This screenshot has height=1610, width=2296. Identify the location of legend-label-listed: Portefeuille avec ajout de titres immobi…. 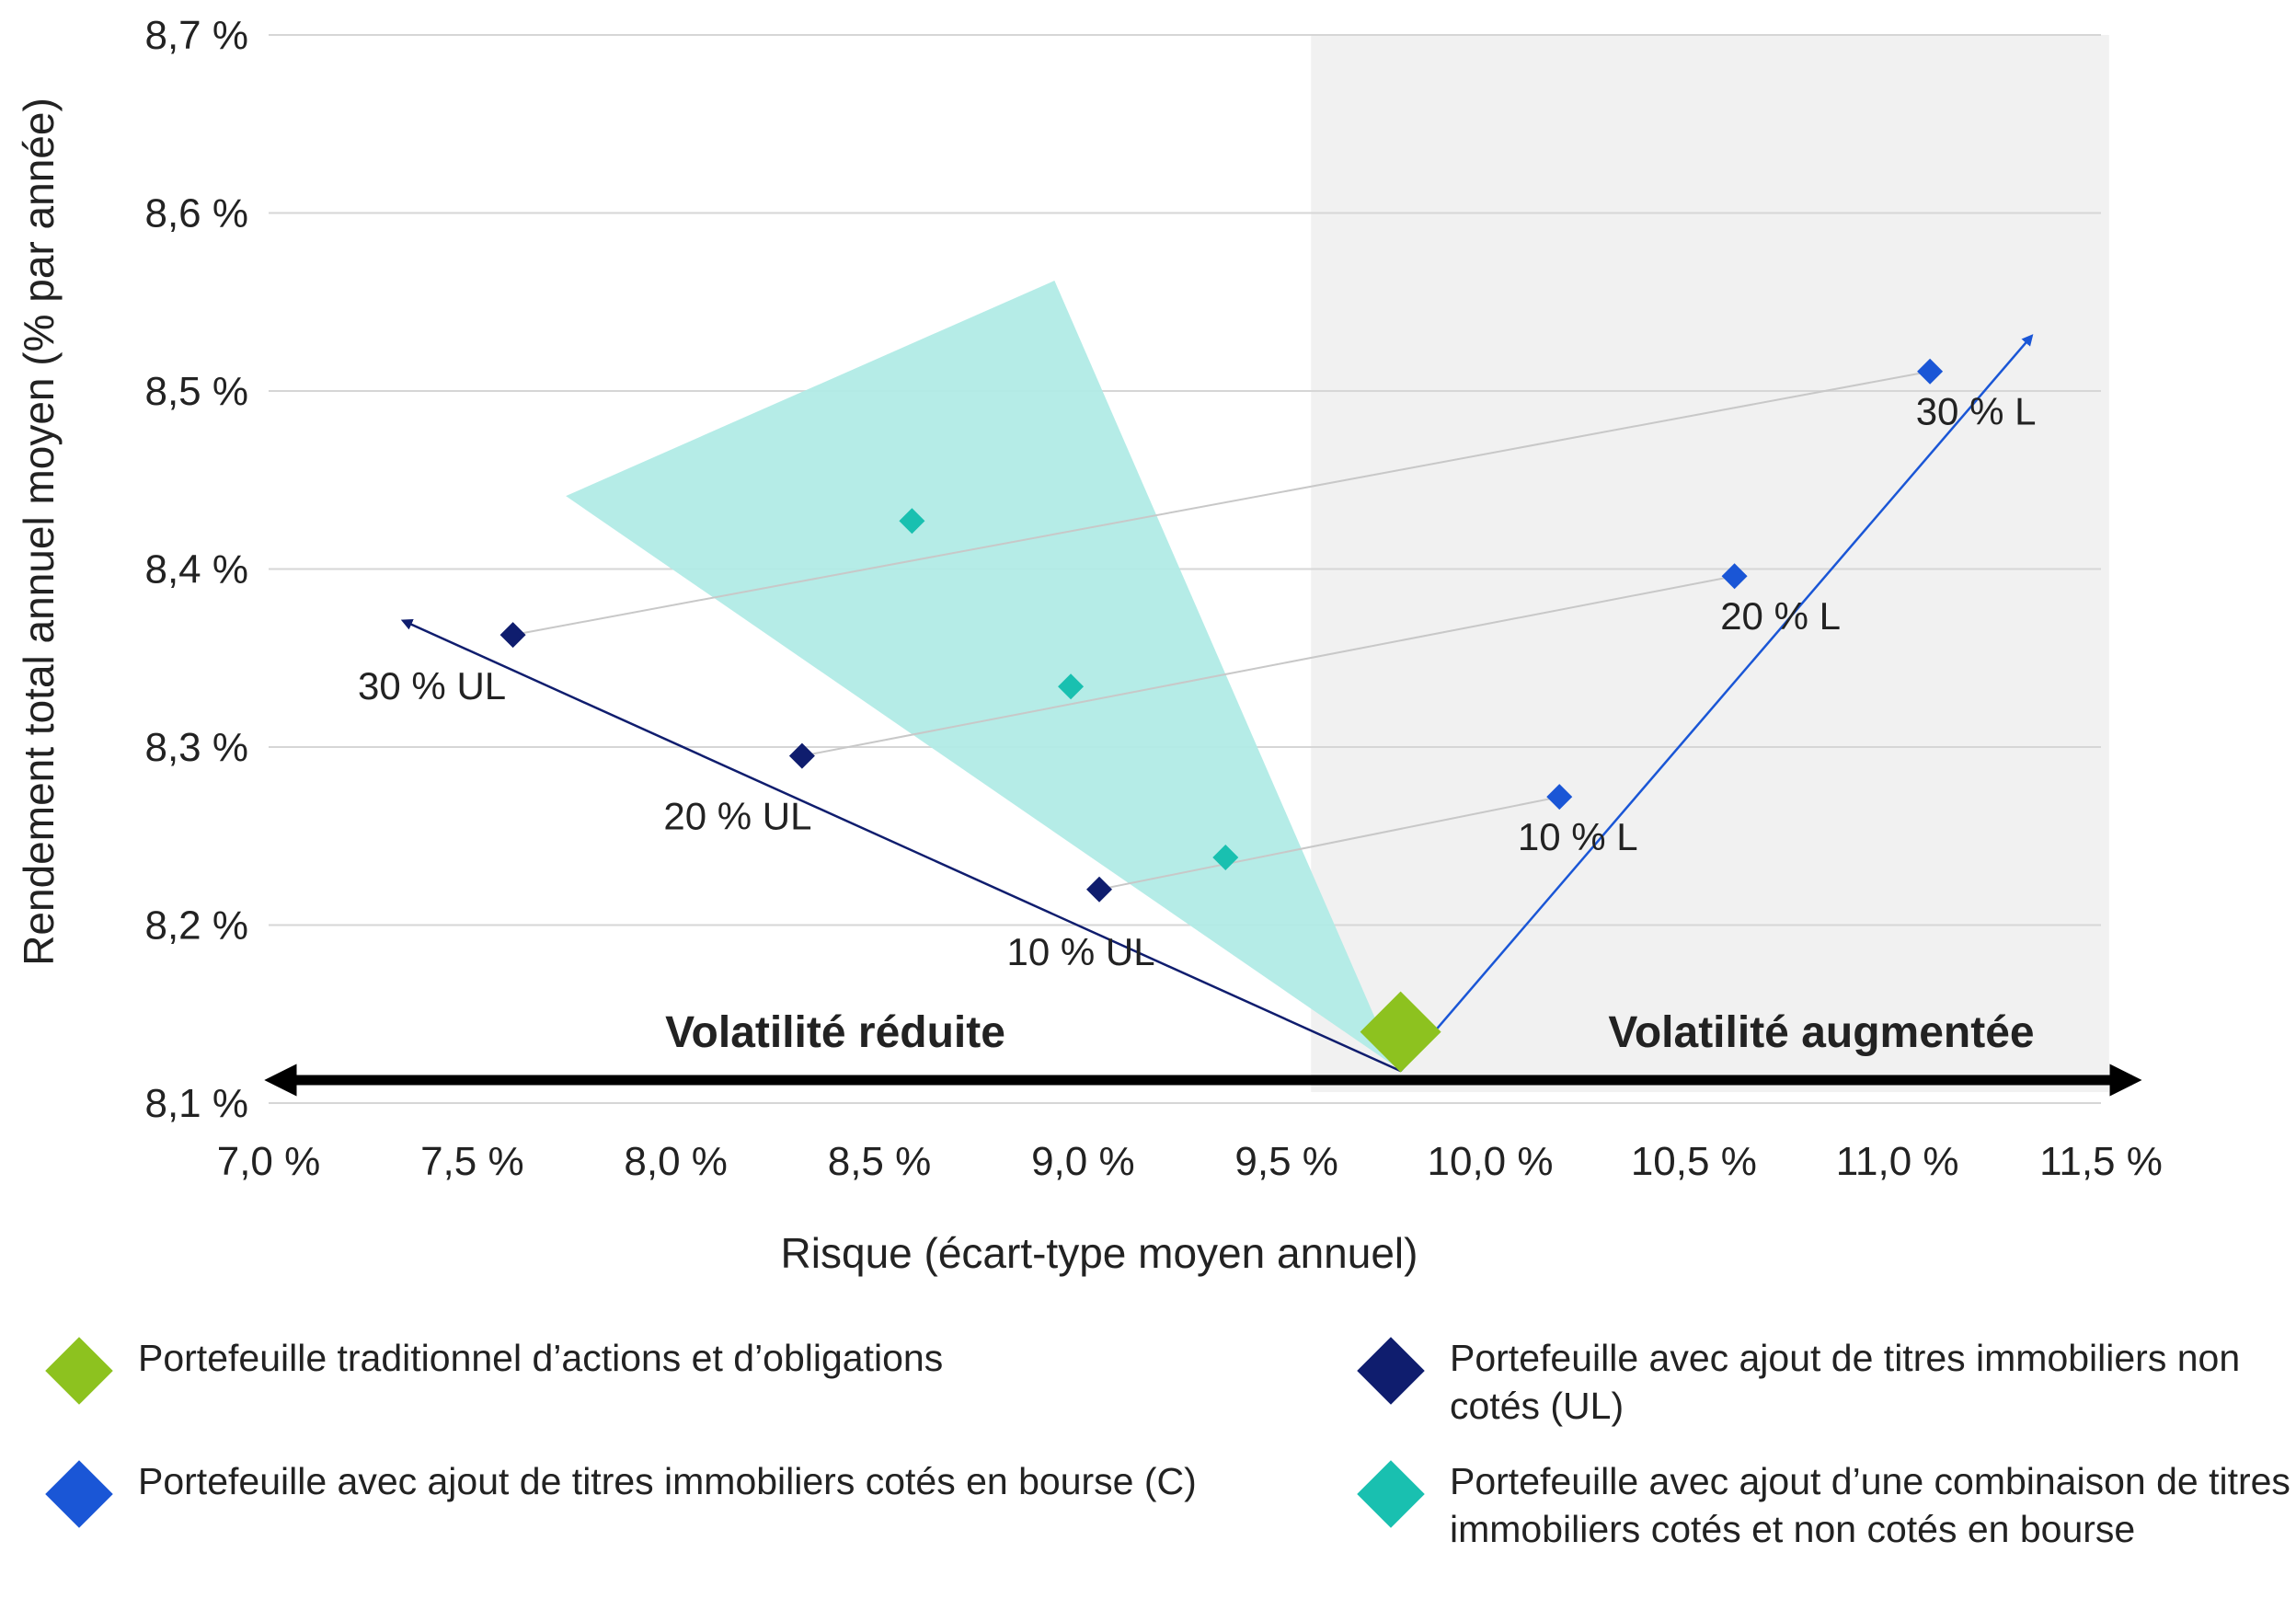
(667, 1481).